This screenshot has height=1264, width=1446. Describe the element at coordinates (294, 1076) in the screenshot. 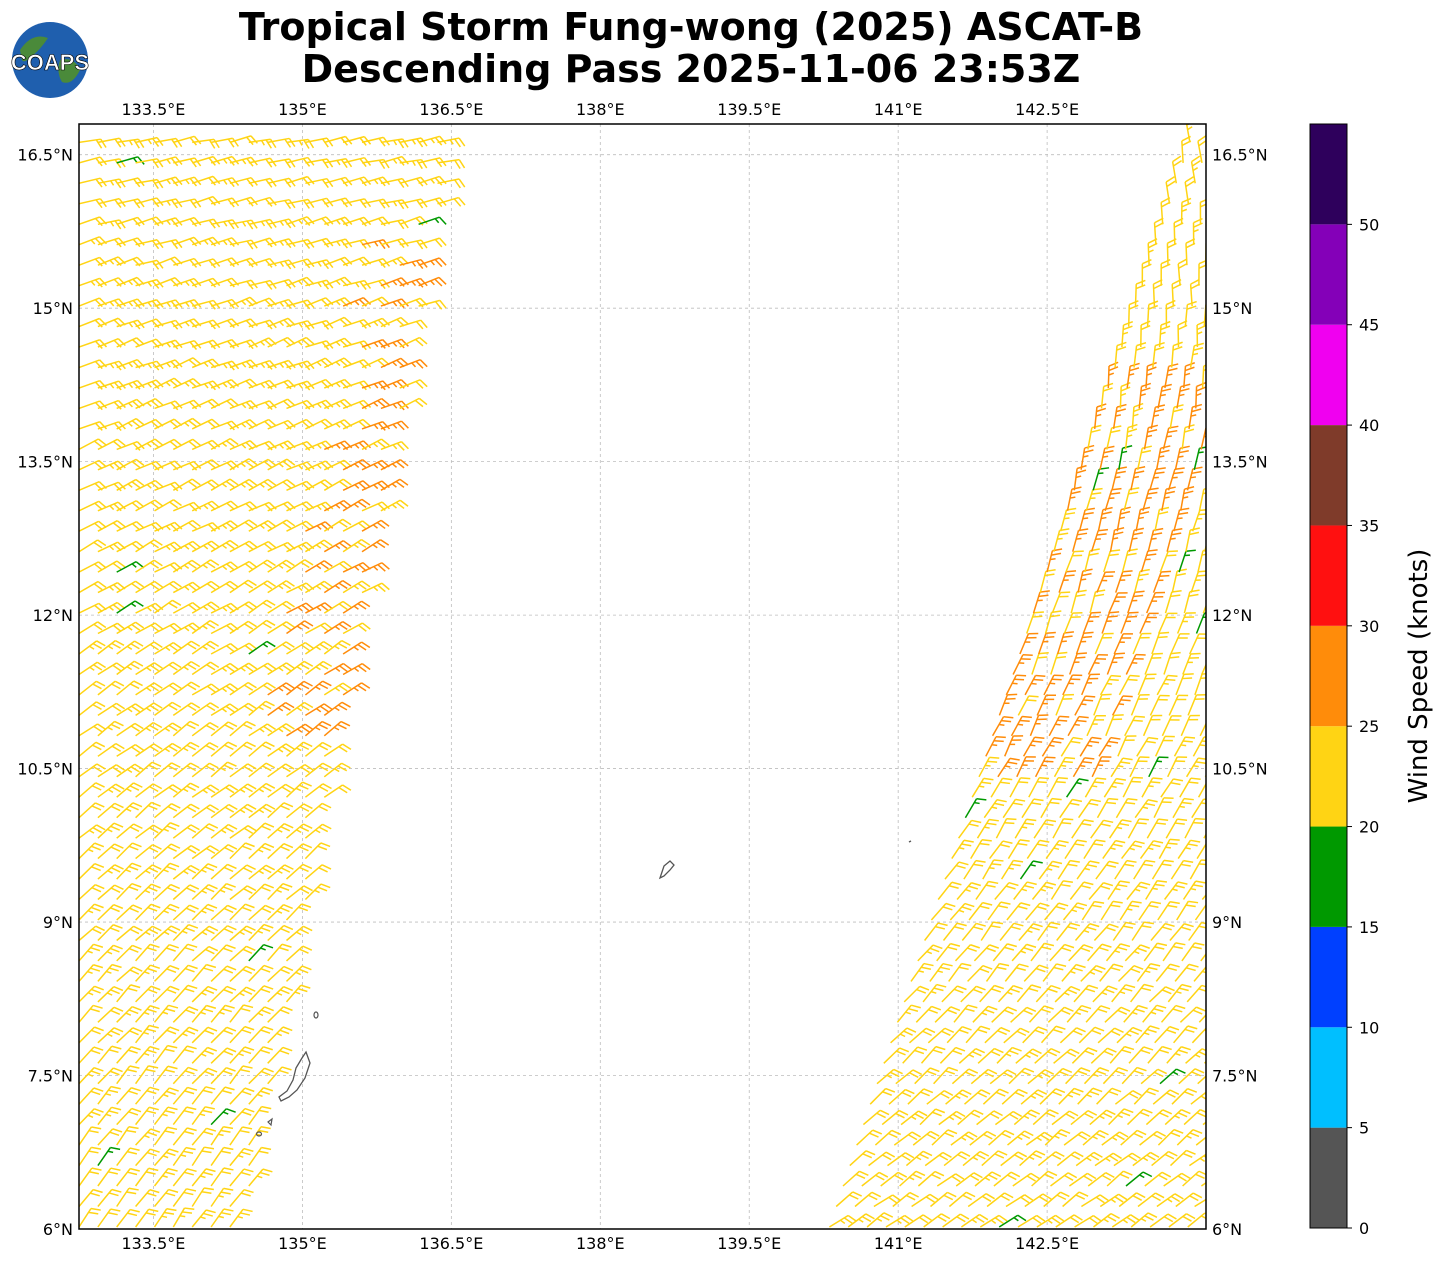

I see `palau-island` at that location.